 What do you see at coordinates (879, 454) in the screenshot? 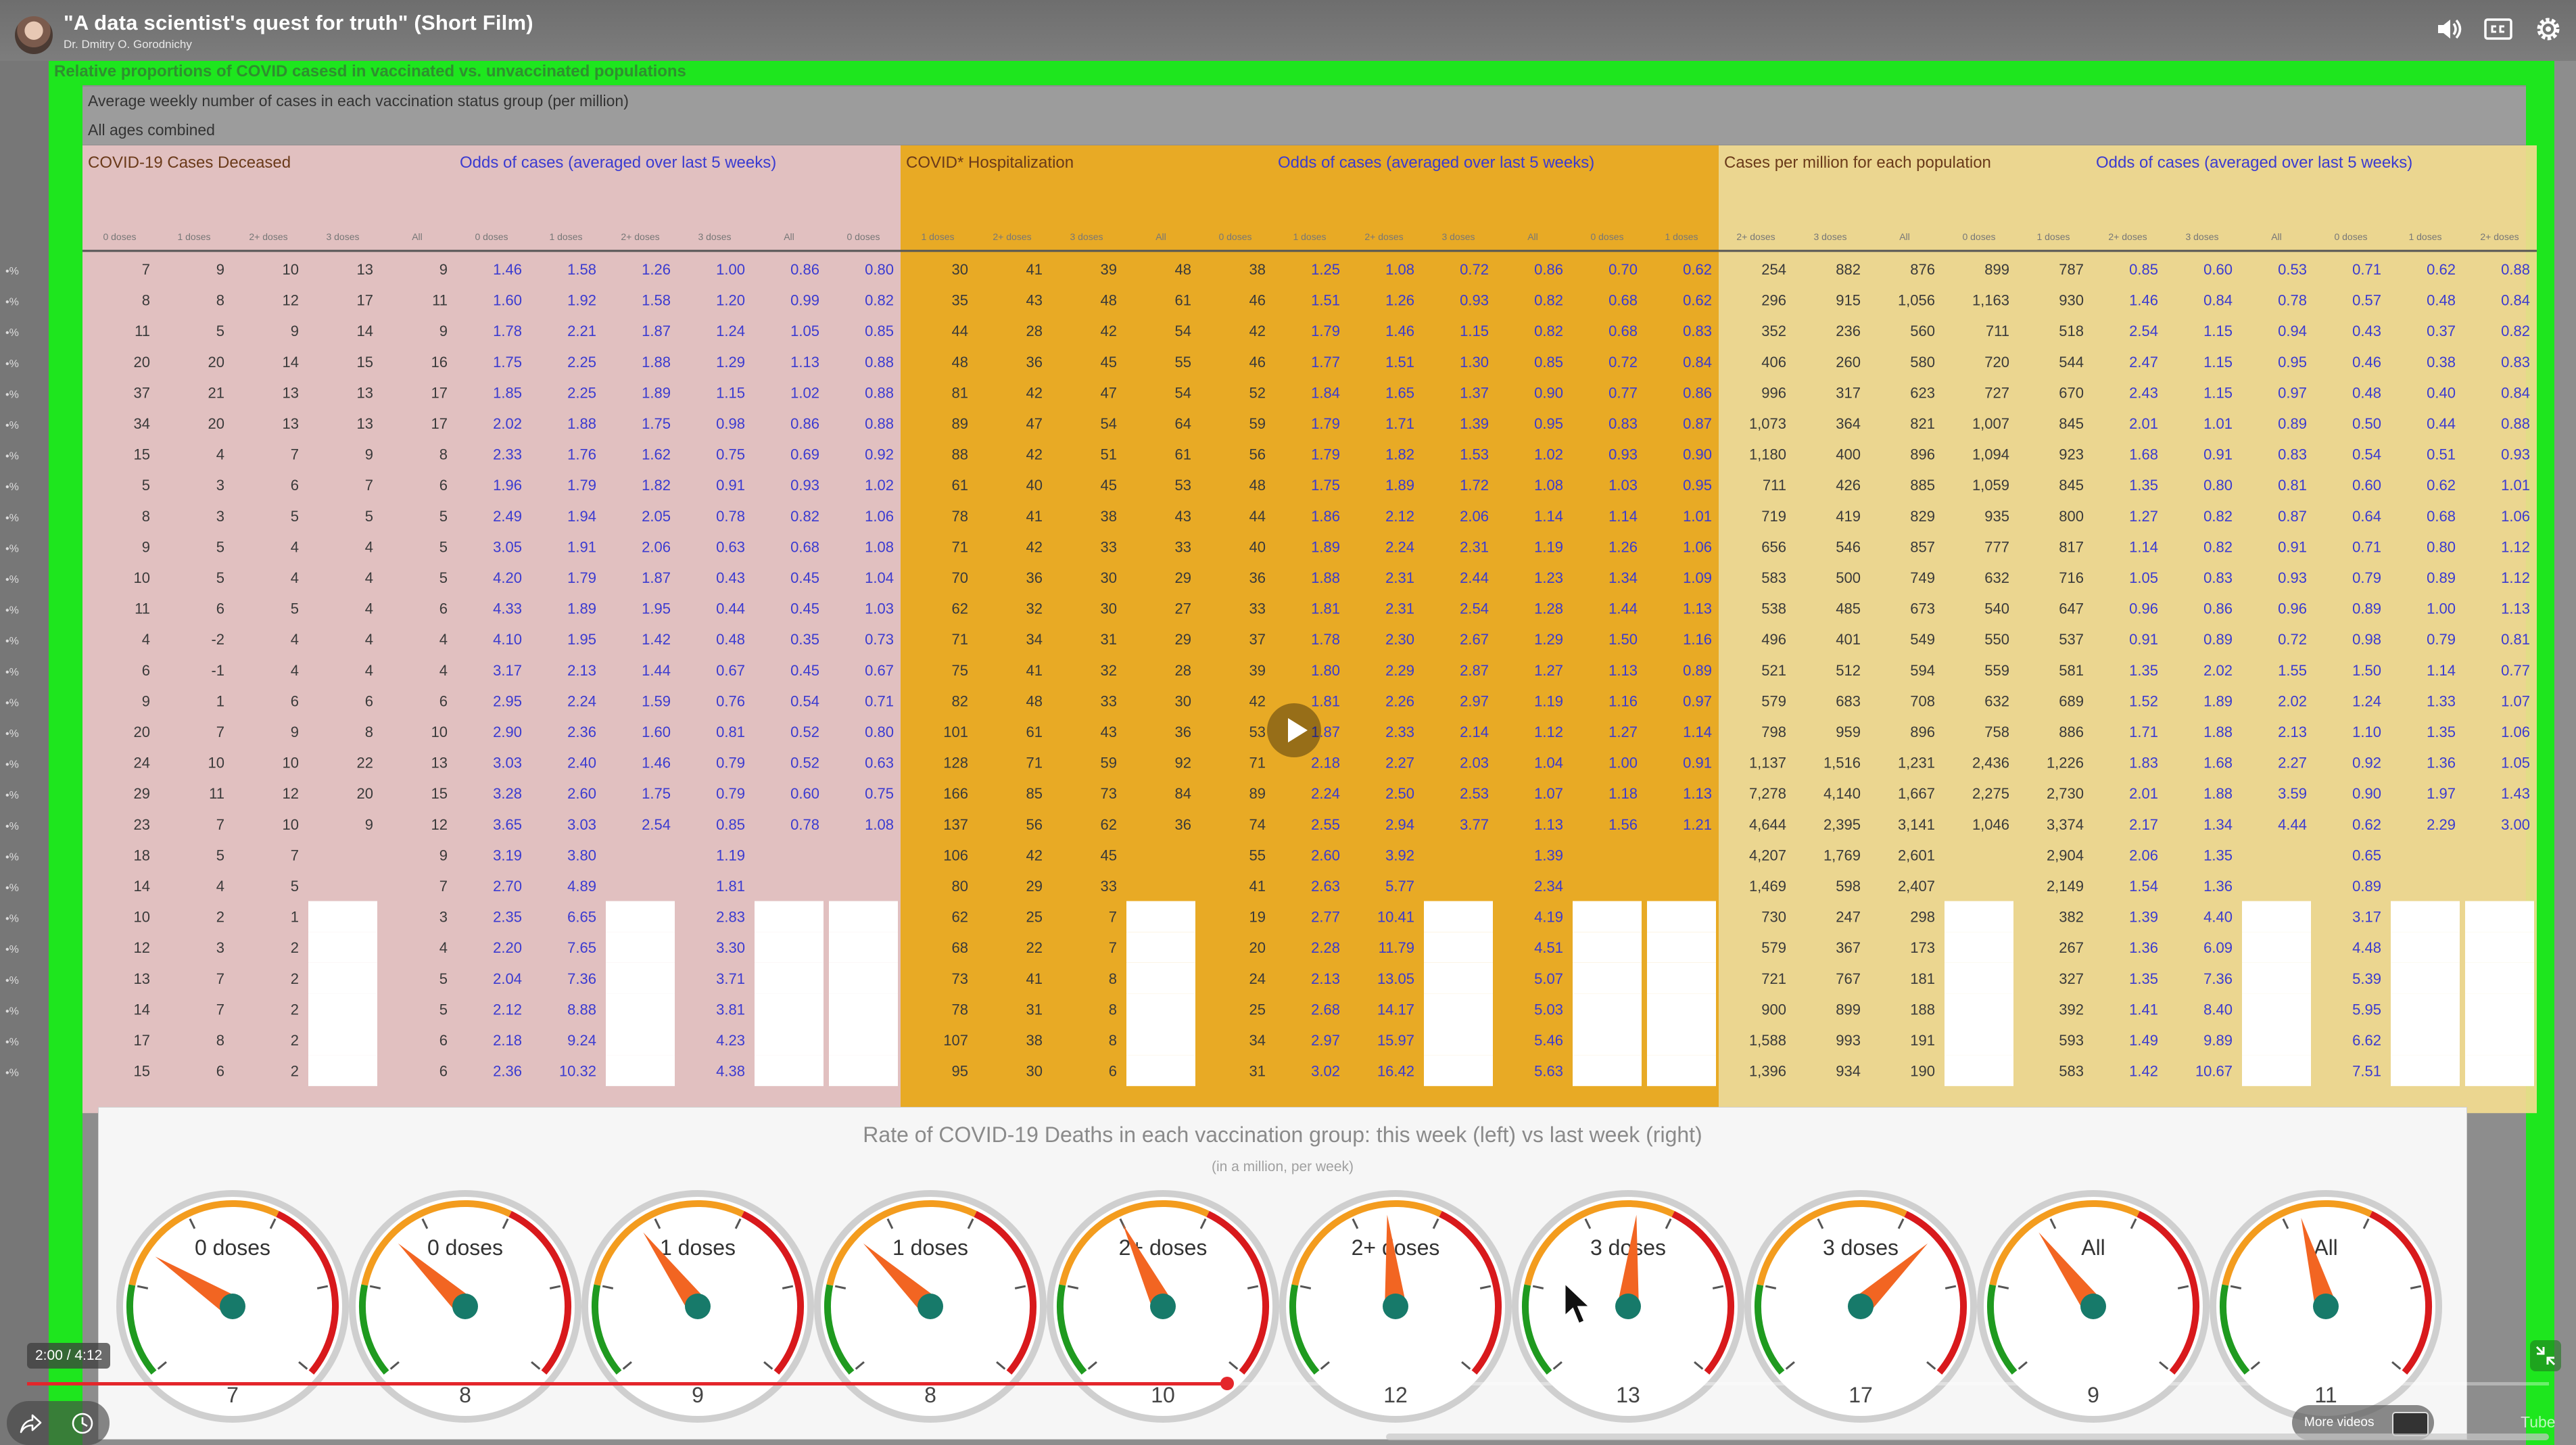
I see `table-cell: 0.92` at bounding box center [879, 454].